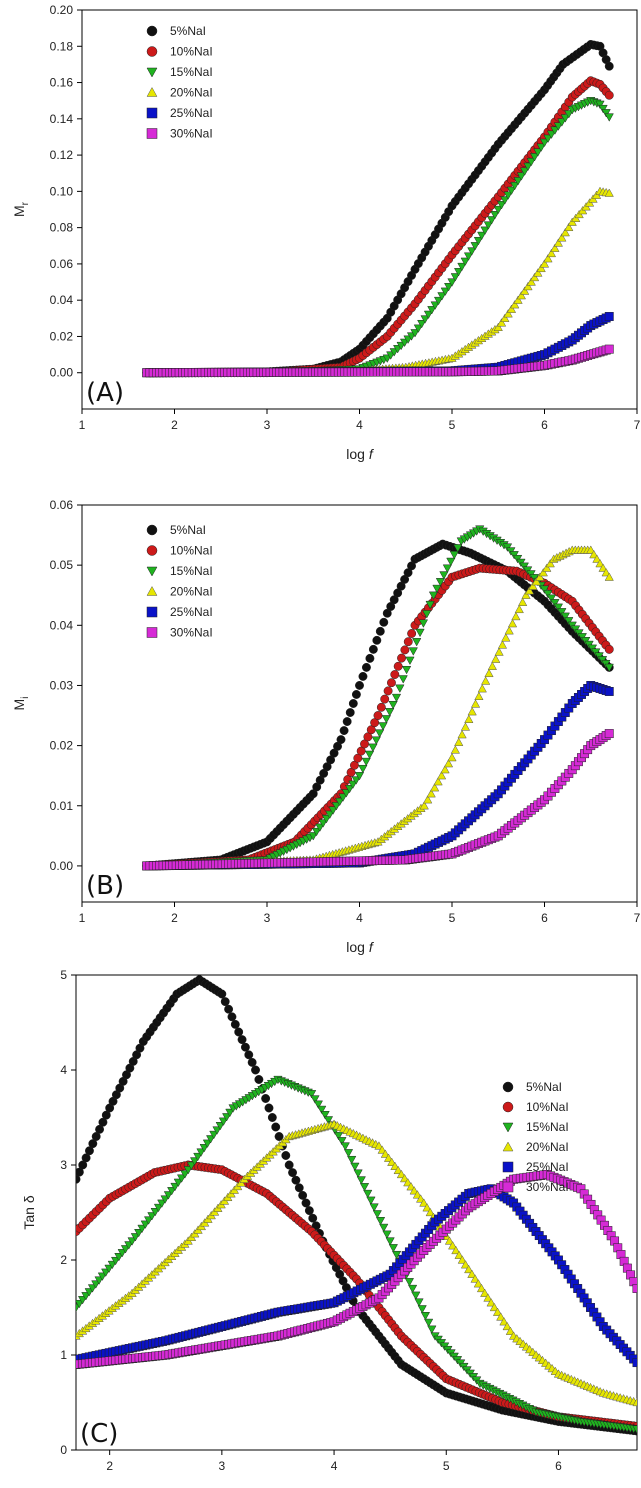  Describe the element at coordinates (356, 1276) in the screenshot. I see `series-25%NaI` at that location.